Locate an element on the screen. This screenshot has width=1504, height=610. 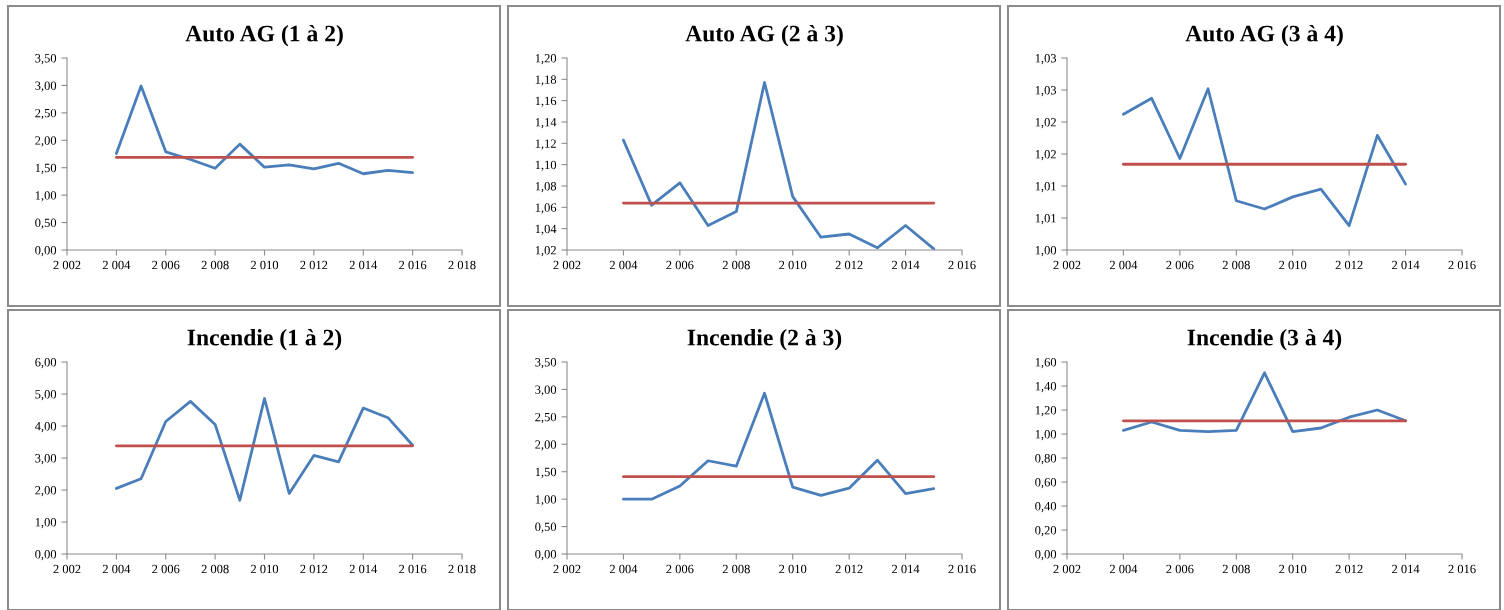
chart-title: Incendie (3 à 4) is located at coordinates (1264, 339).